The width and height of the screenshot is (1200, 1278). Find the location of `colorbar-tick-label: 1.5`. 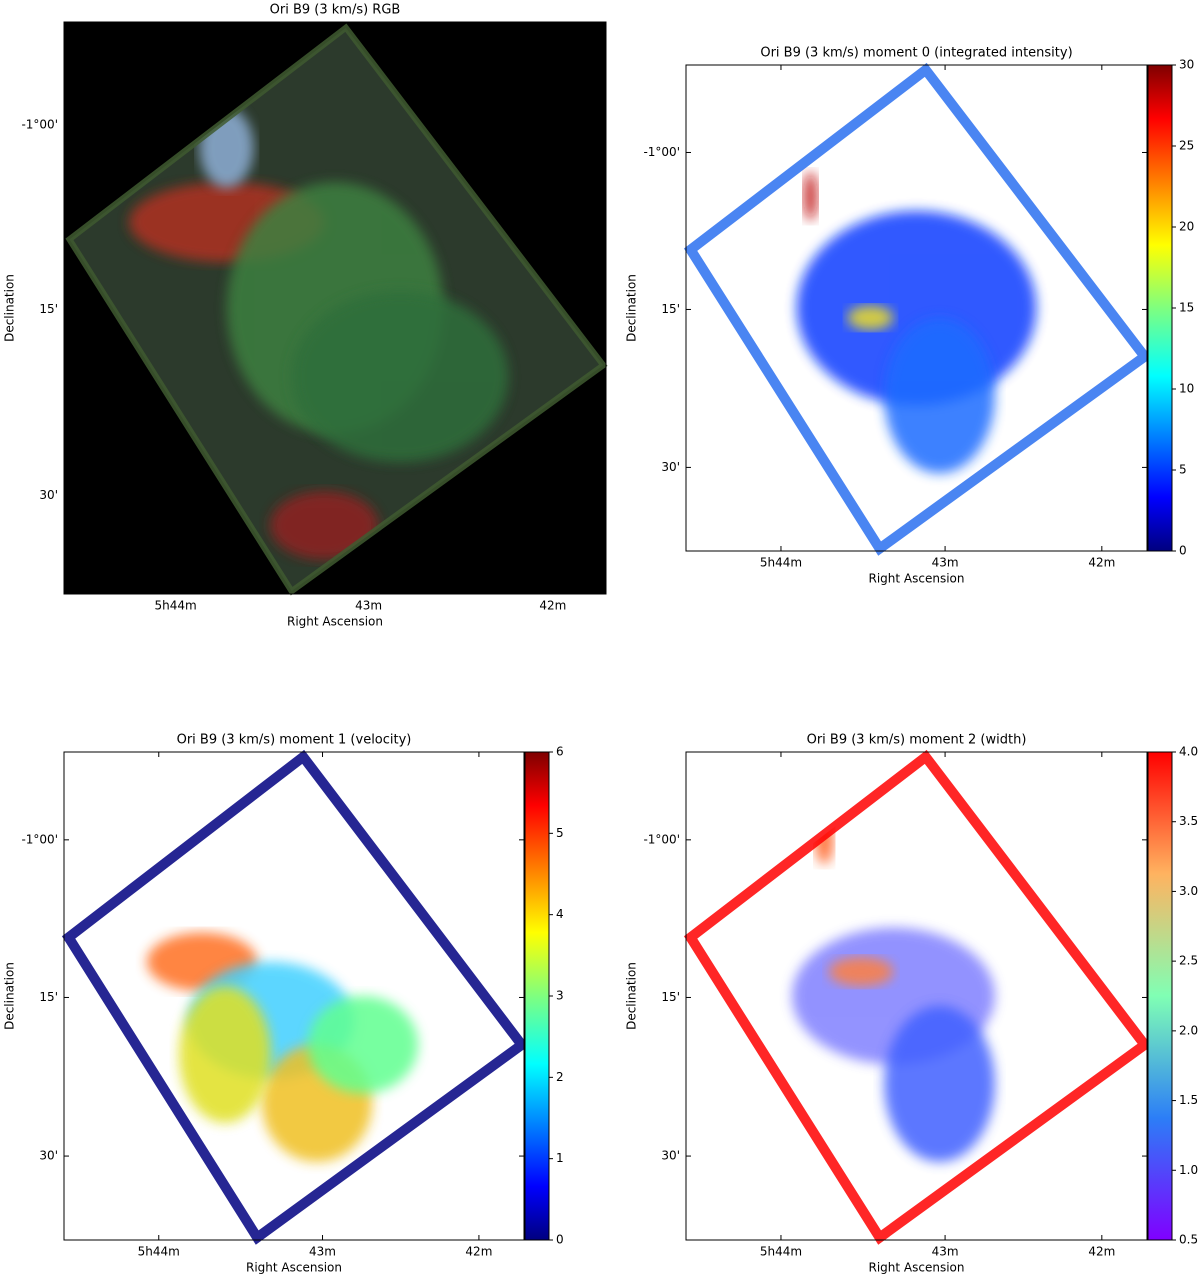

colorbar-tick-label: 1.5 is located at coordinates (1188, 1100).